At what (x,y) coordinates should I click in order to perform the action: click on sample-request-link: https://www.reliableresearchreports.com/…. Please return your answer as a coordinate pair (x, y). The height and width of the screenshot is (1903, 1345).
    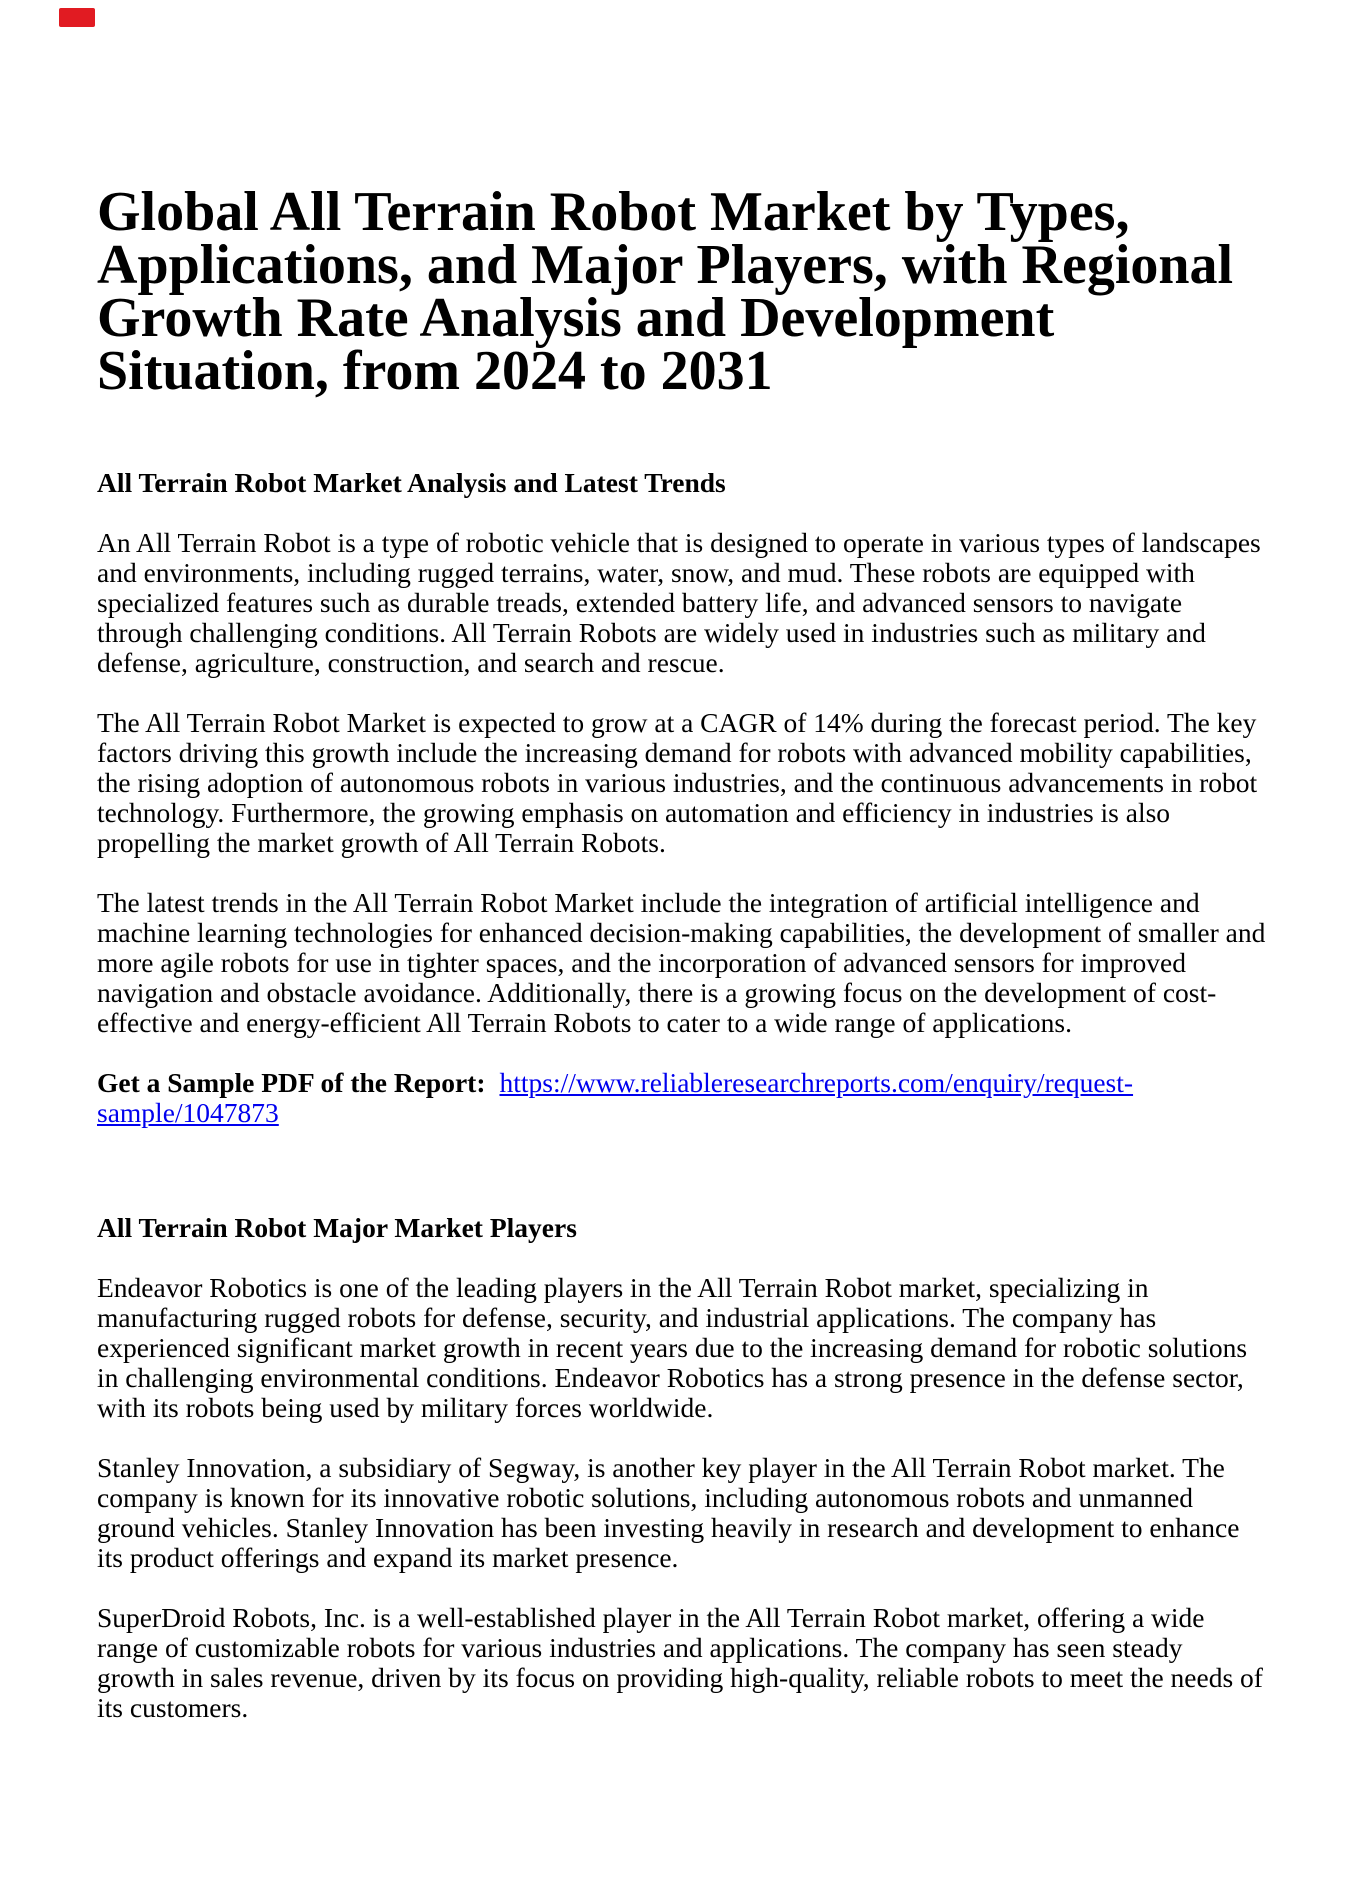
    Looking at the image, I should click on (615, 1097).